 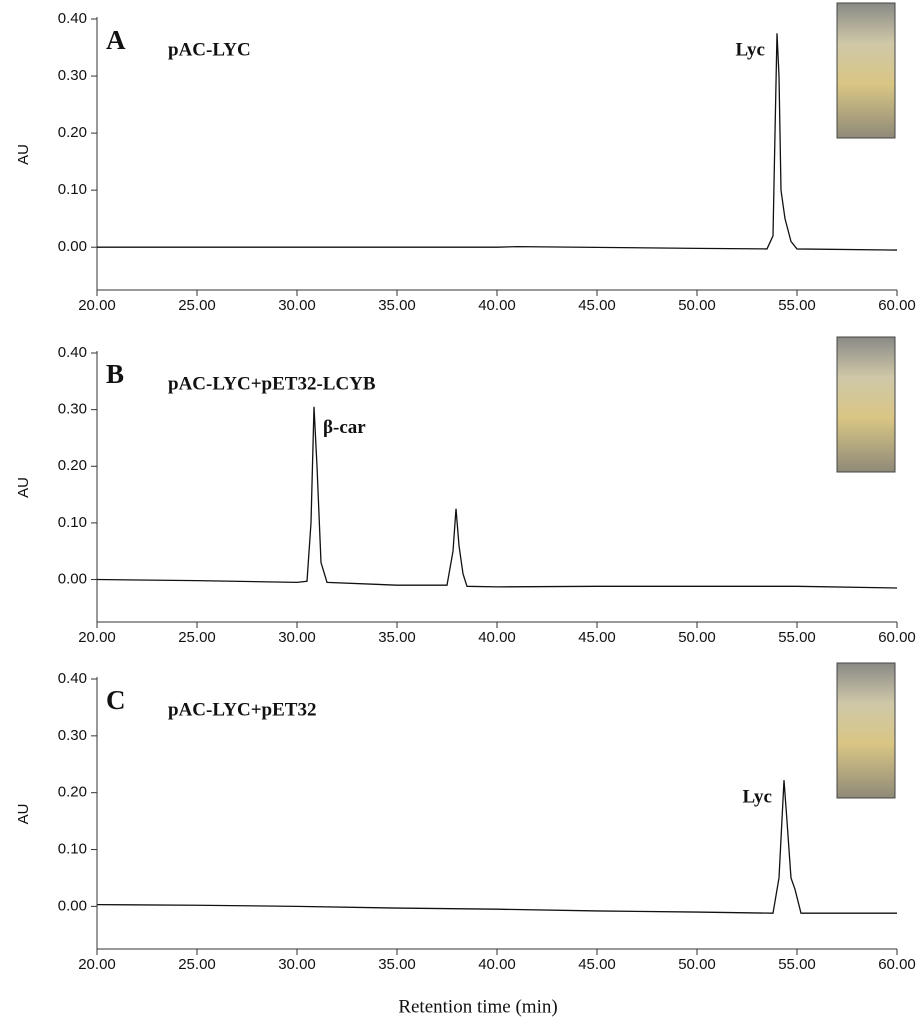 I want to click on panel-title: pAC-LYC+pET32, so click(x=242, y=709).